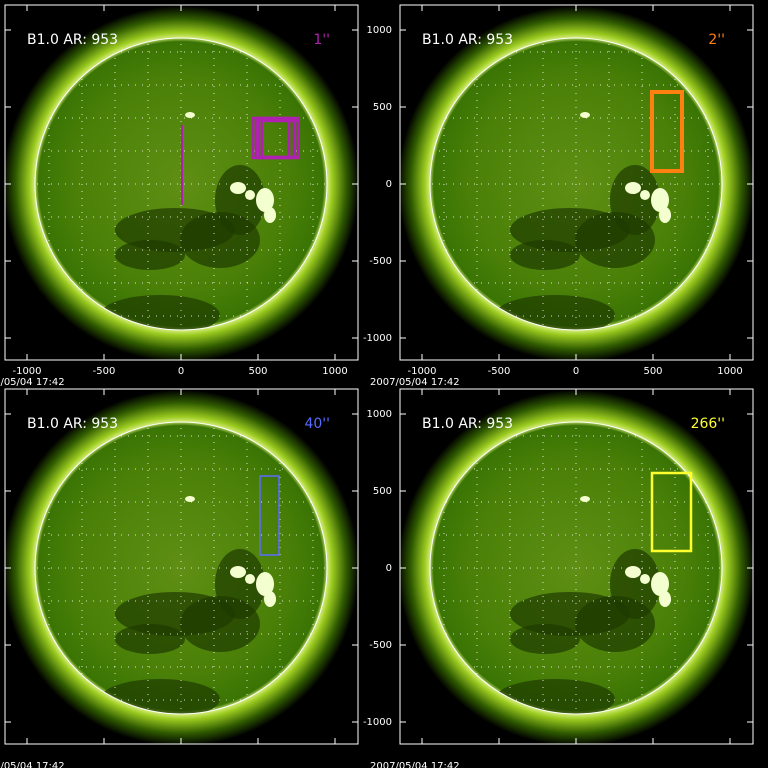  I want to click on size-label: 40'', so click(317, 424).